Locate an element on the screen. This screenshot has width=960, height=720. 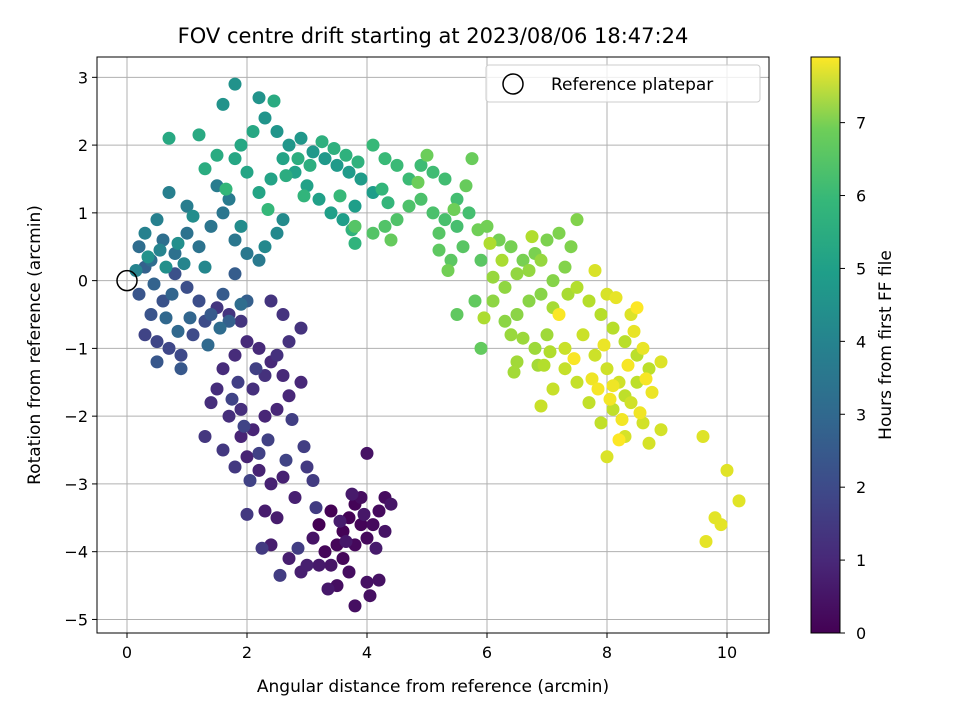
y-tick-label: 0 is located at coordinates (83, 281).